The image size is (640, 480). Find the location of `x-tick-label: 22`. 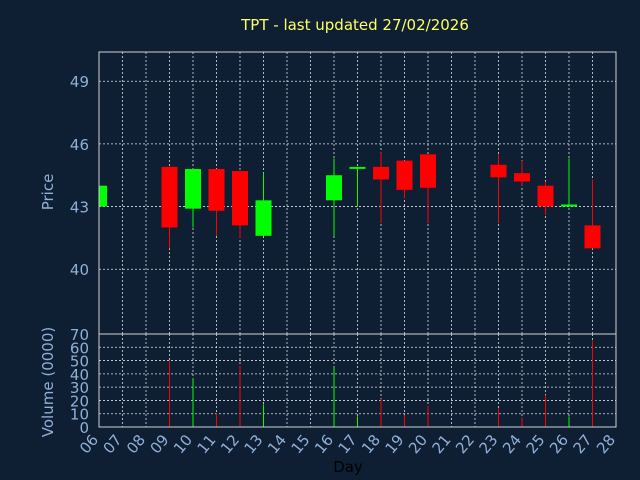

x-tick-label: 22 is located at coordinates (465, 444).